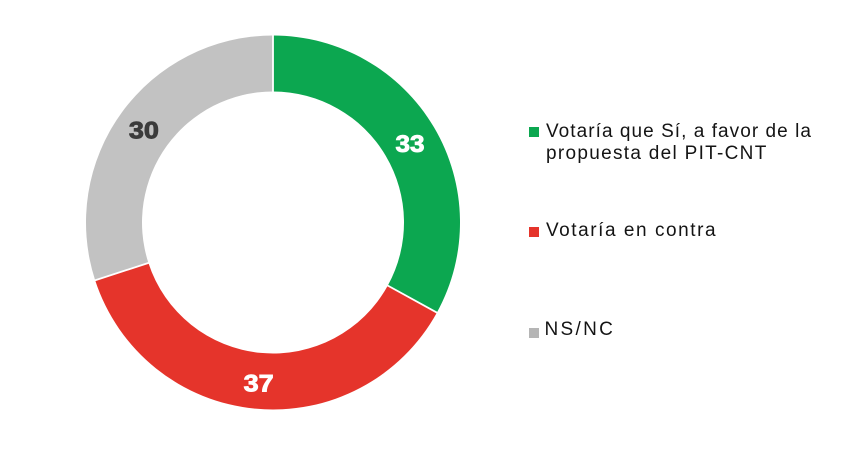 The width and height of the screenshot is (849, 459). I want to click on svg-text: 37, so click(259, 384).